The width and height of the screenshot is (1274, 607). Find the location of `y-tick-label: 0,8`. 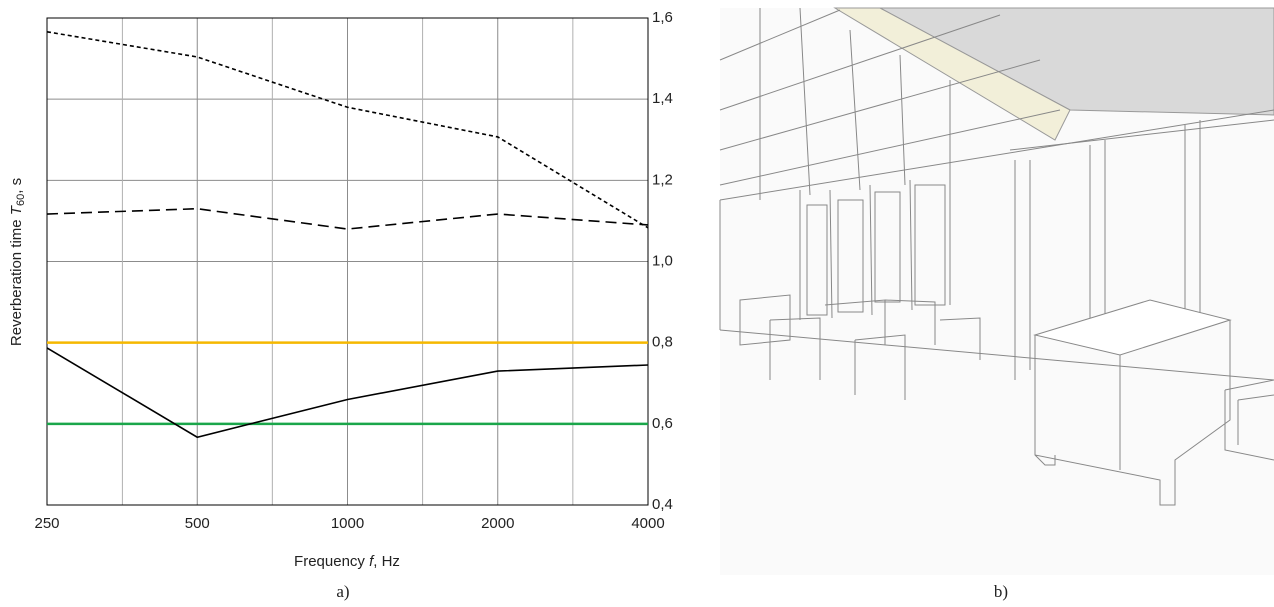

y-tick-label: 0,8 is located at coordinates (662, 342).